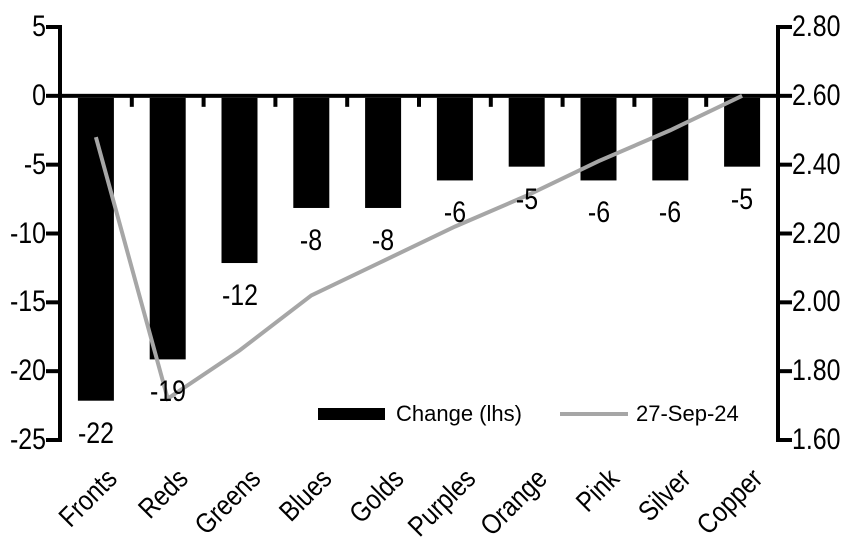  Describe the element at coordinates (28, 233) in the screenshot. I see `left-axis-tick-label: -10` at that location.